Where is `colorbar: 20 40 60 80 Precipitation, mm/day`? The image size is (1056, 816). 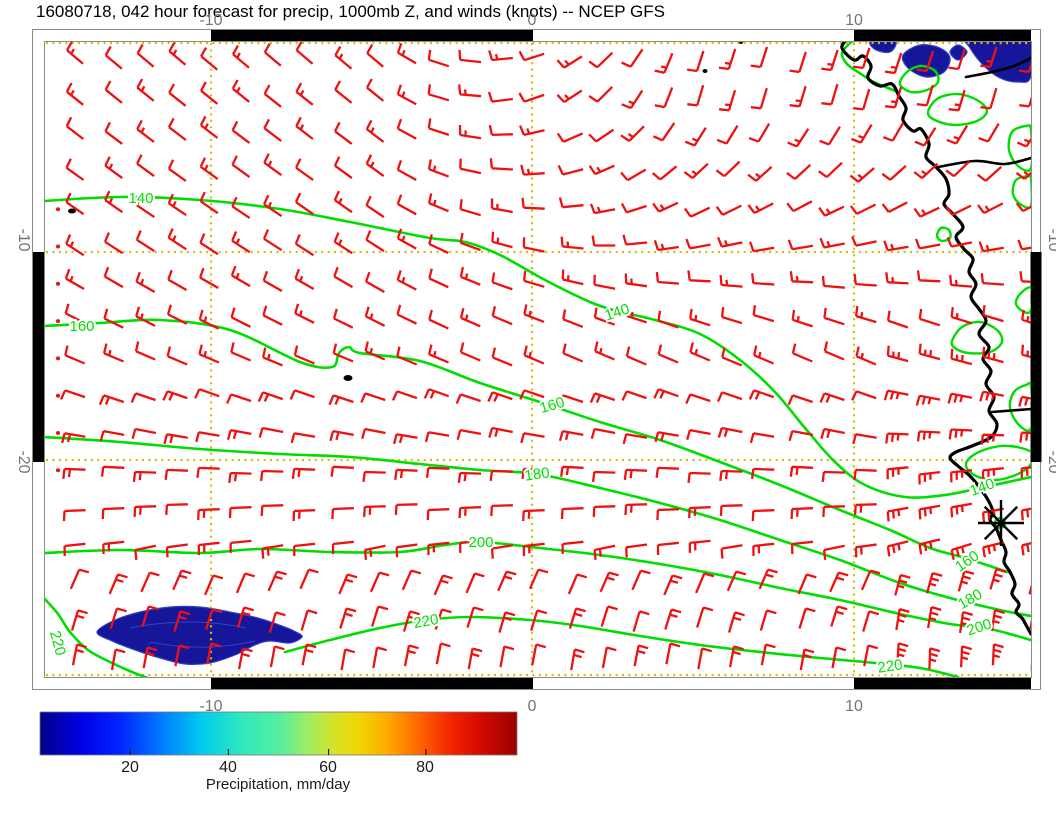 colorbar: 20 40 60 80 Precipitation, mm/day is located at coordinates (278, 752).